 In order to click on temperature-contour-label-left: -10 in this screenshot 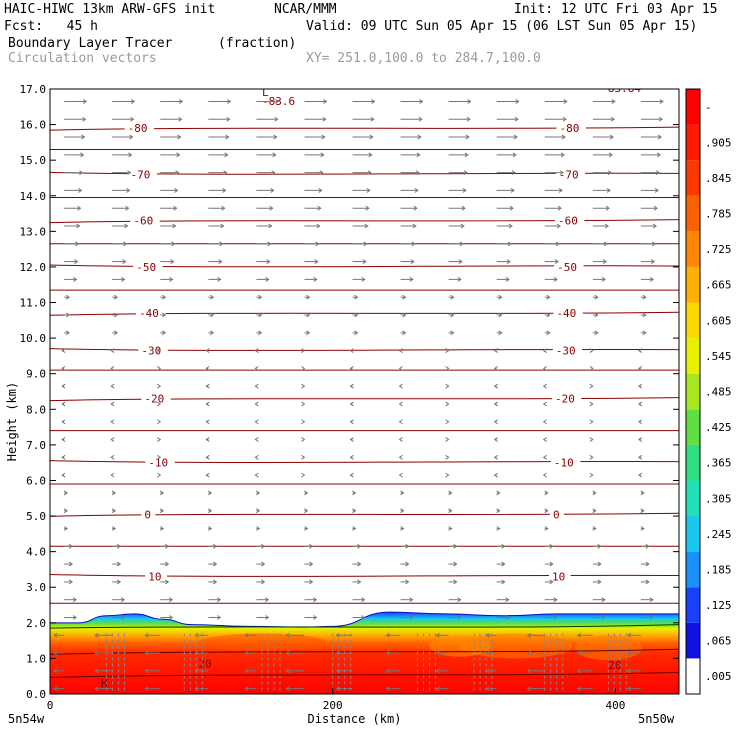, I will do `click(158, 463)`.